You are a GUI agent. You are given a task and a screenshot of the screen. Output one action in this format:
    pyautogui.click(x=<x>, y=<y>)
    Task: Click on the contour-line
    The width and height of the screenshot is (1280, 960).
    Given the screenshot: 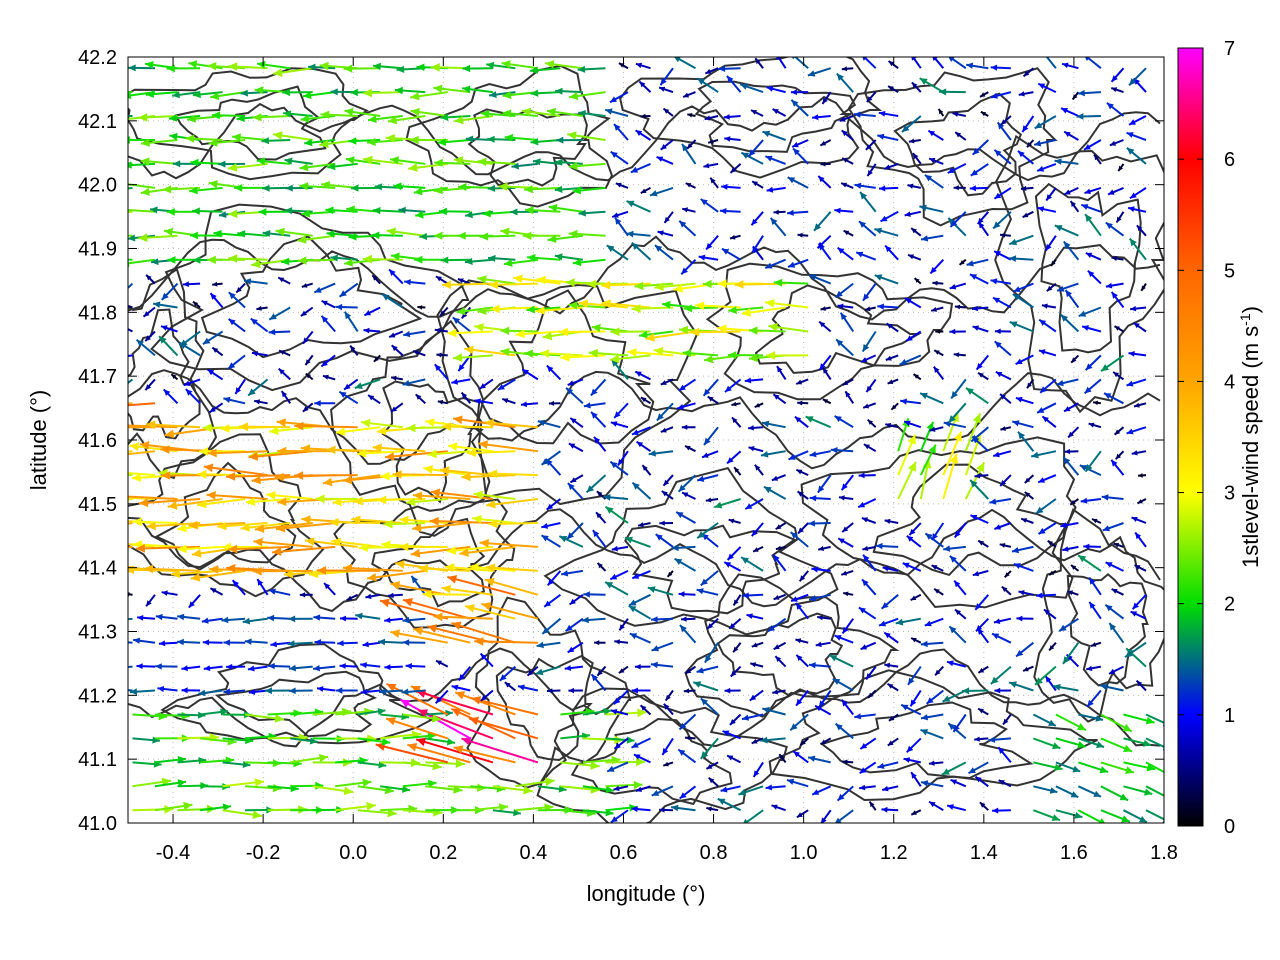 What is the action you would take?
    pyautogui.click(x=926, y=740)
    